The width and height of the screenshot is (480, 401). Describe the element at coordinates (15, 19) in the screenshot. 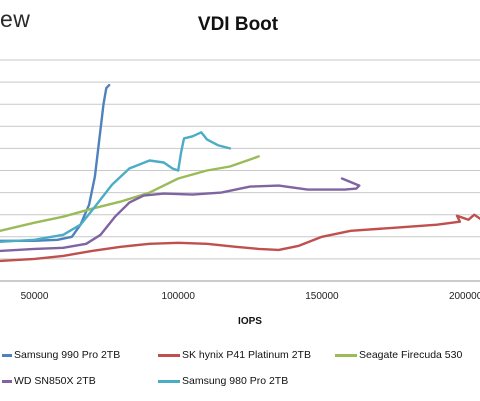

I see `brand-logo-text: ew` at that location.